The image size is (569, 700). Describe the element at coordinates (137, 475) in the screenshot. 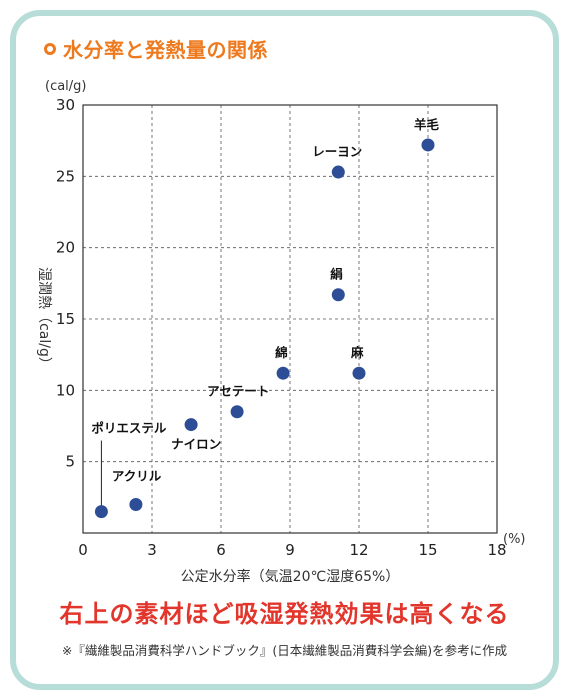

I see `point-label: アクリル` at that location.